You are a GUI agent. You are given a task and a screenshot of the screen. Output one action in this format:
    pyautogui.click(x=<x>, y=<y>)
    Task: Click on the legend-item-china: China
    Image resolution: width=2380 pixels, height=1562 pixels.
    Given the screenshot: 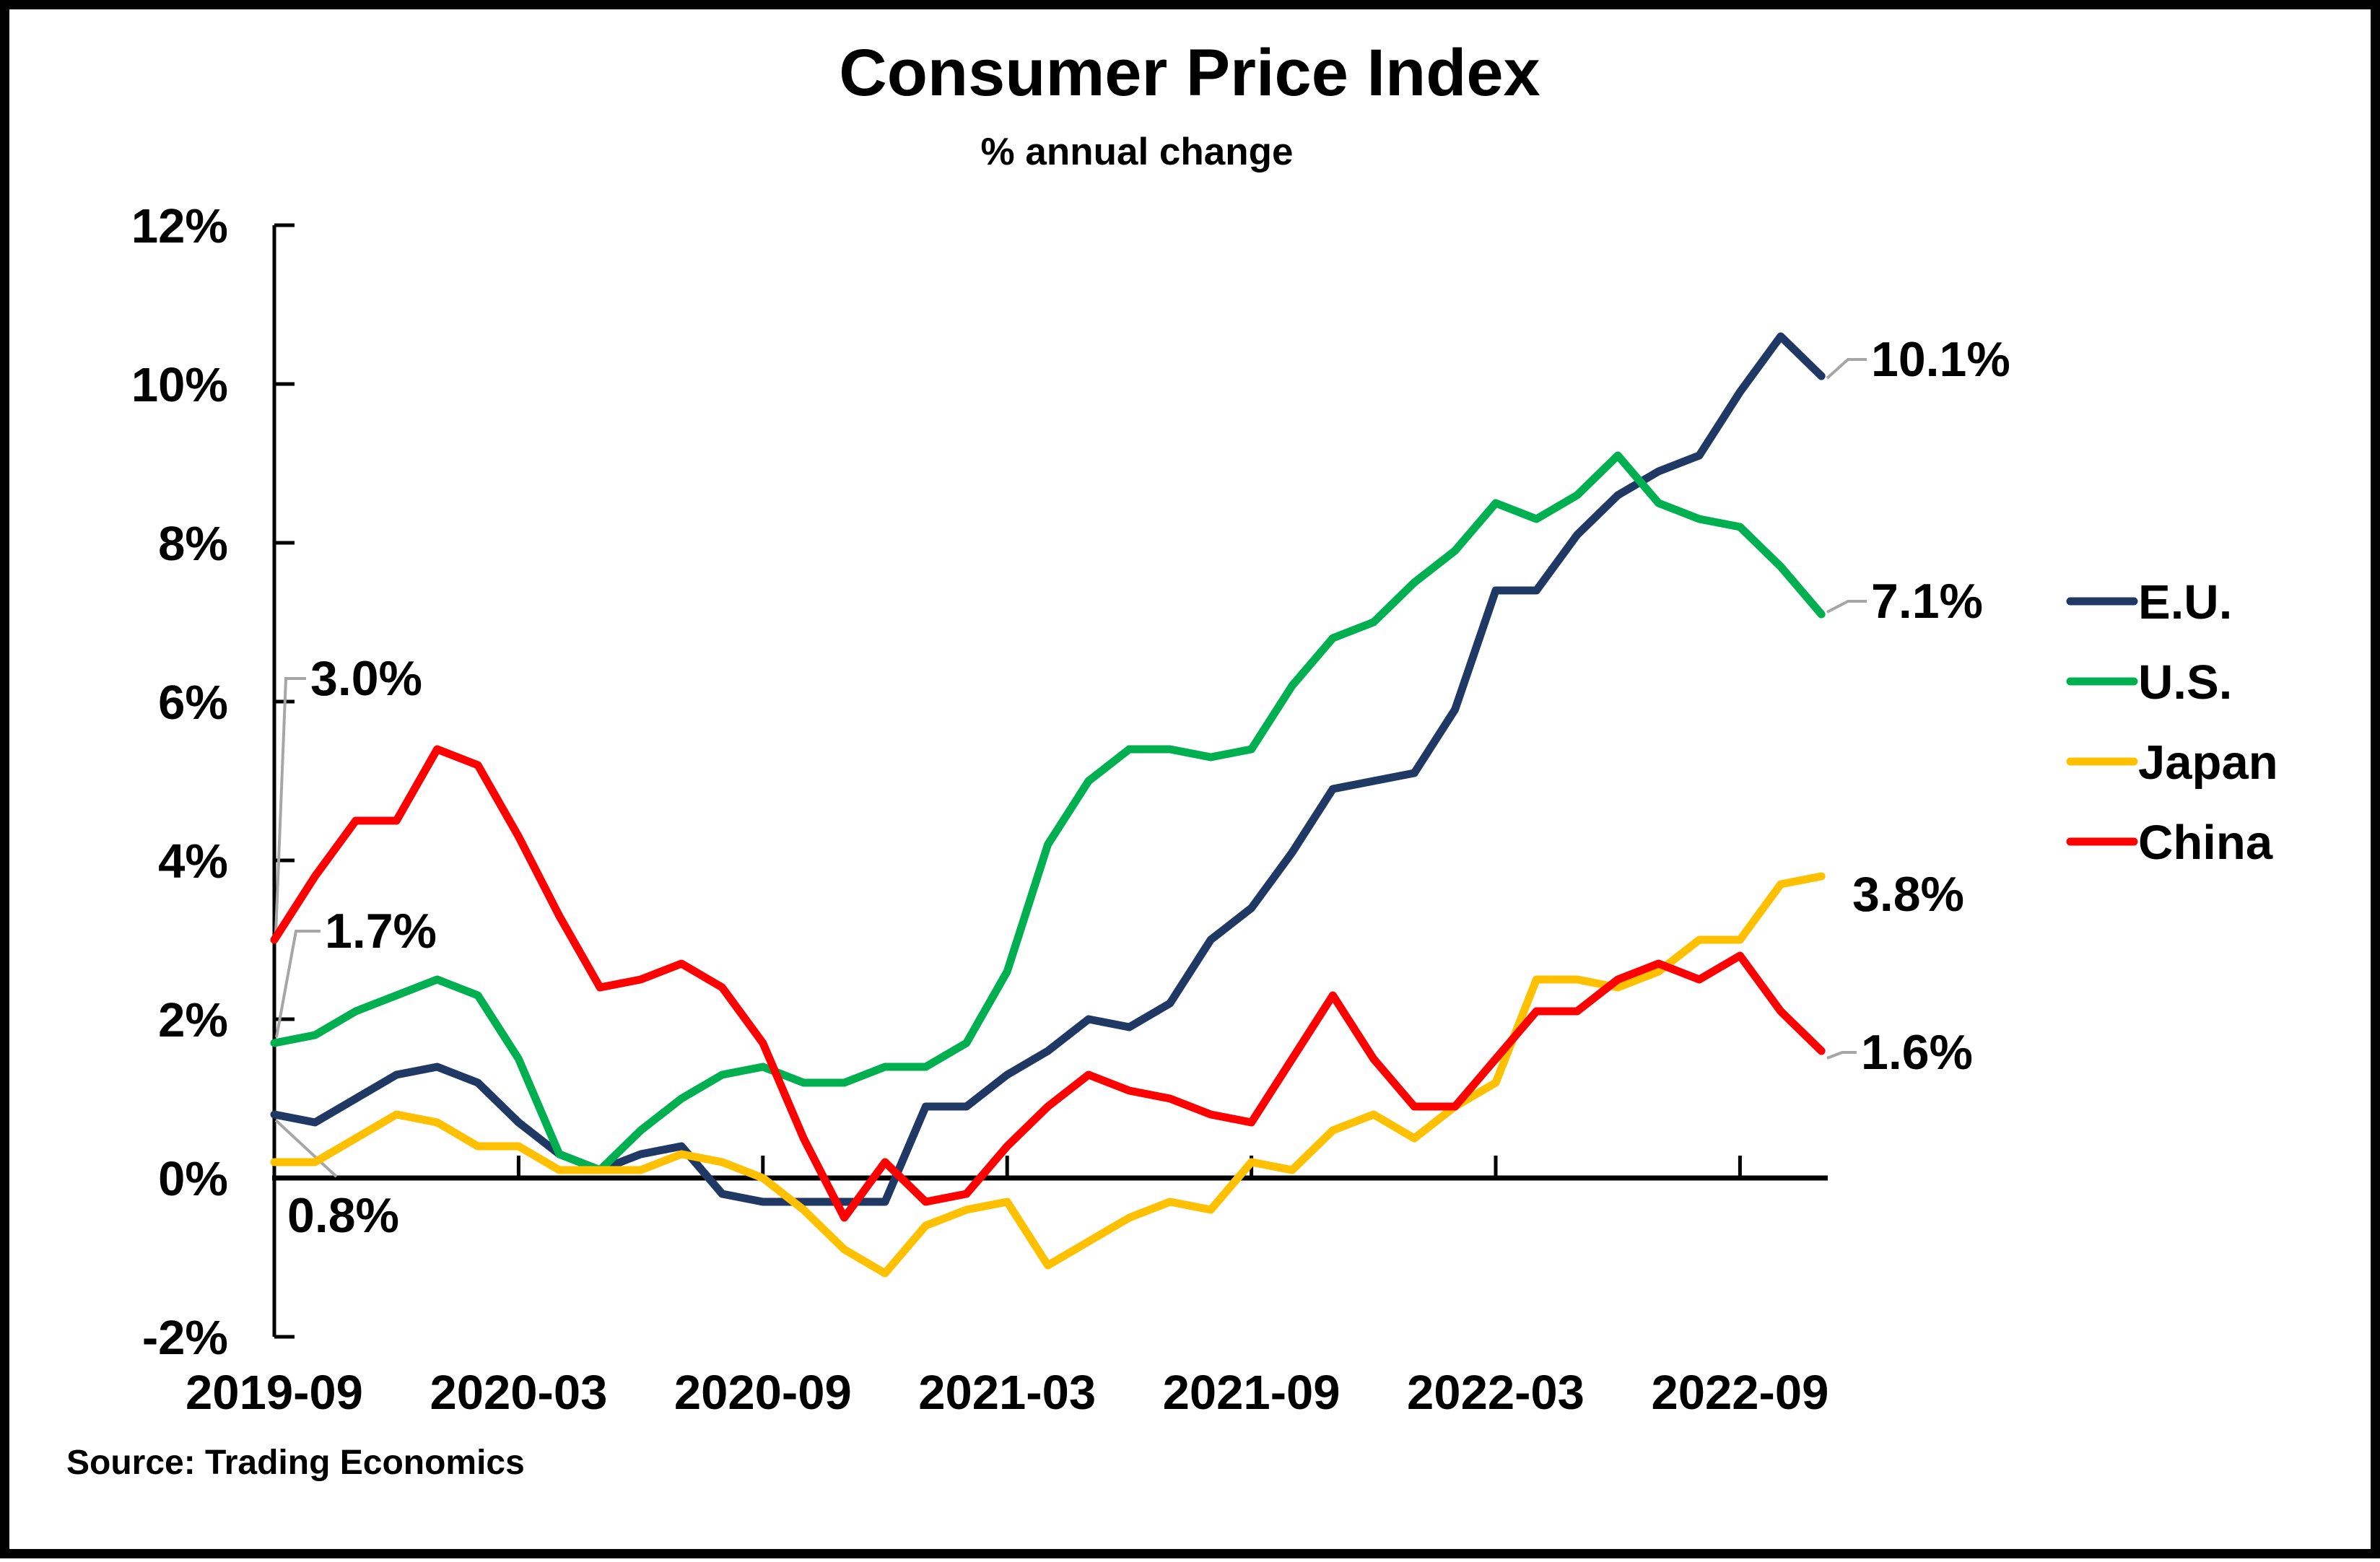 What is the action you would take?
    pyautogui.click(x=2169, y=843)
    